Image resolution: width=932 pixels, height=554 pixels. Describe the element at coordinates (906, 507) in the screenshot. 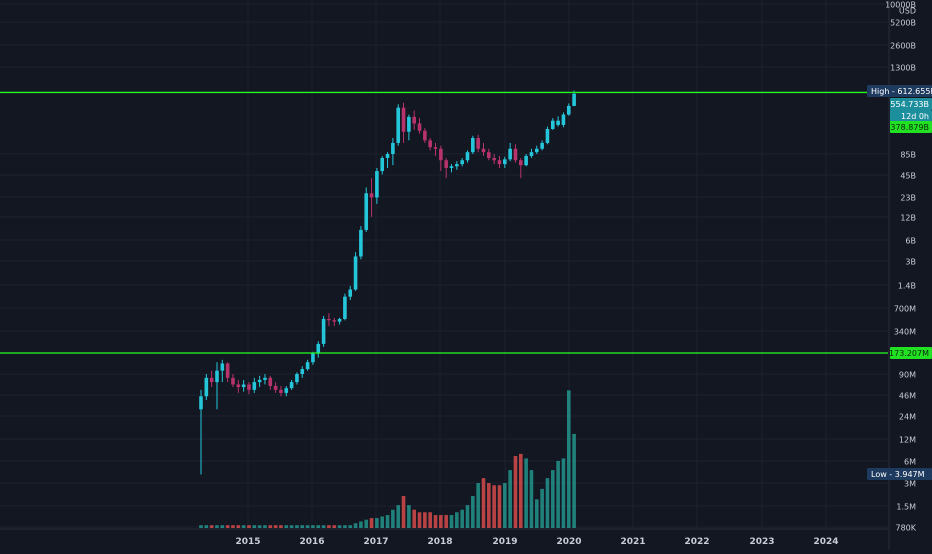

I see `y-tick-label: 1.5M` at that location.